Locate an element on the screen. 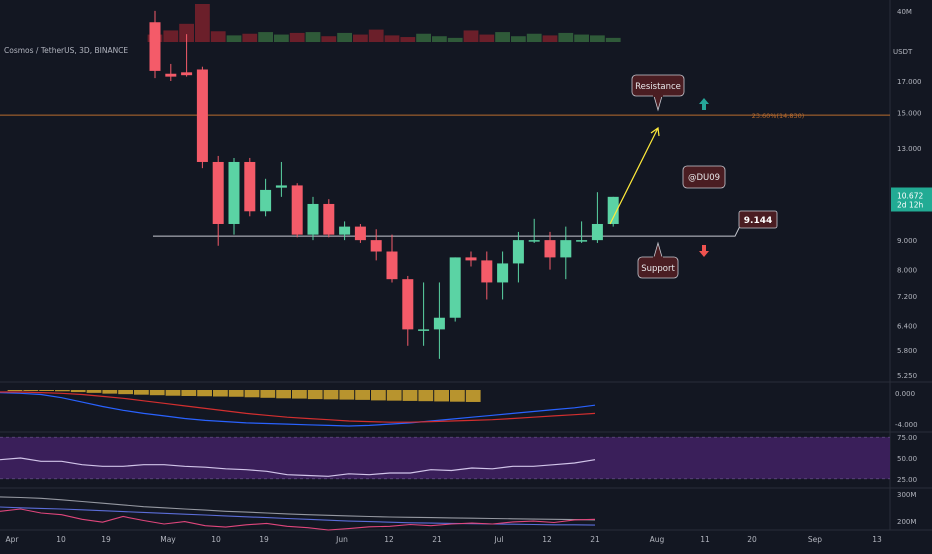 Image resolution: width=932 pixels, height=554 pixels. fib-level-label: 23.60%(14.830) is located at coordinates (778, 116).